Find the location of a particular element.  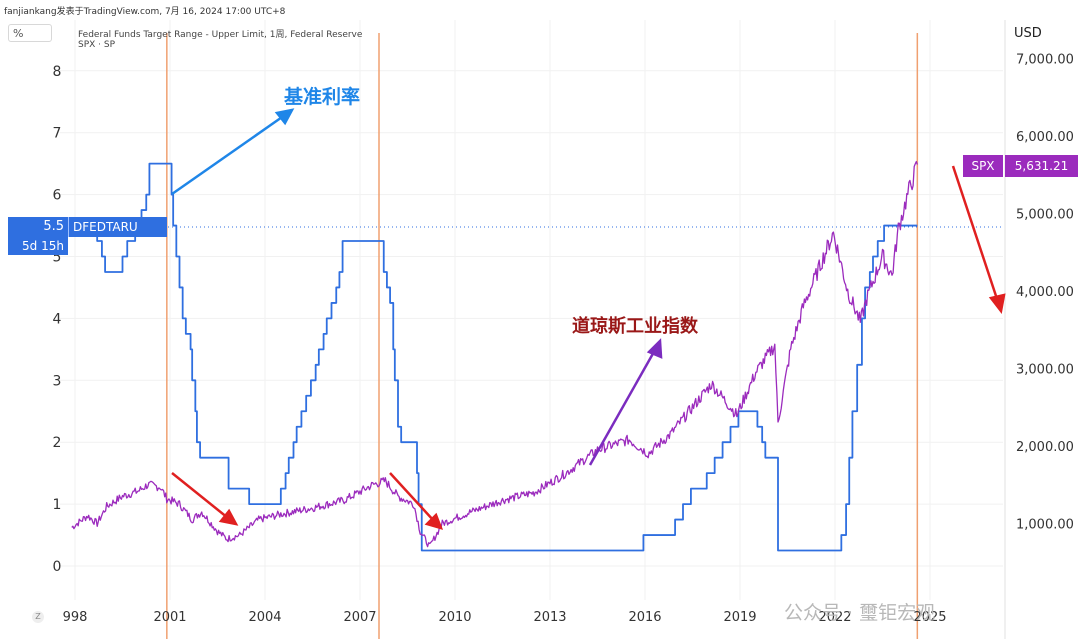

fed-rate-value: 5.5 is located at coordinates (38, 227).